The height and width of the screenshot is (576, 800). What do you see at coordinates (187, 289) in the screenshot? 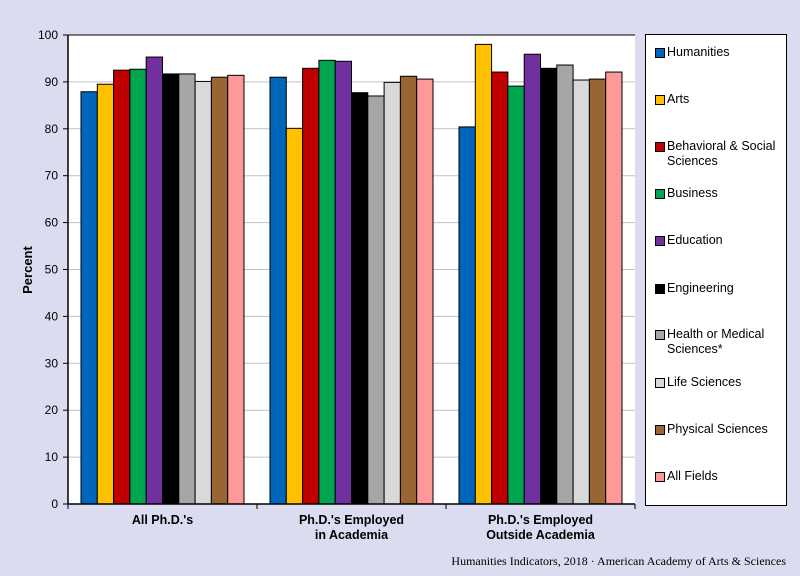
I see `bar-health-or-medical-sciences--0` at bounding box center [187, 289].